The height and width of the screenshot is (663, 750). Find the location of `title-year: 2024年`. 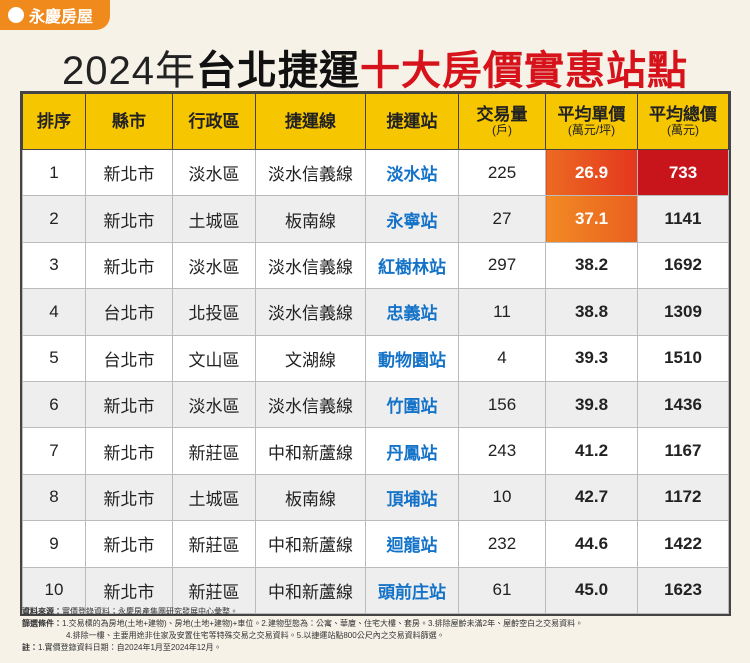

title-year: 2024年 is located at coordinates (129, 71).